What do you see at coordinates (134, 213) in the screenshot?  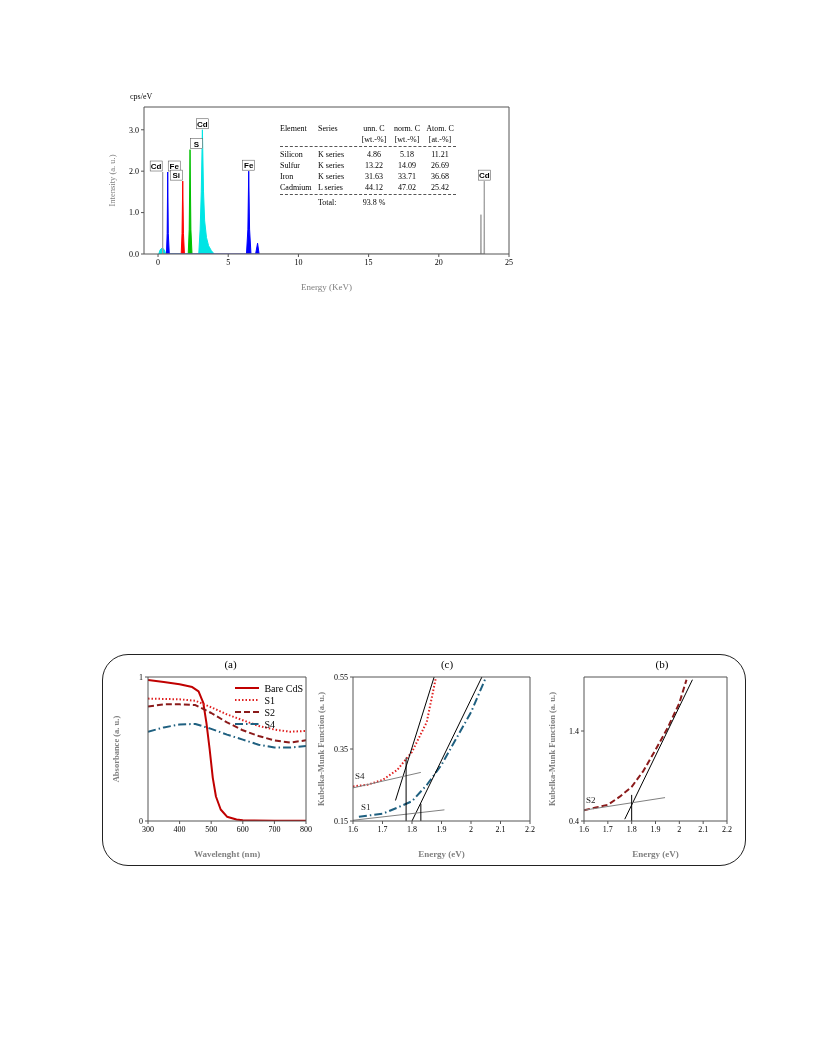 I see `y-tick-label: 1.0` at bounding box center [134, 213].